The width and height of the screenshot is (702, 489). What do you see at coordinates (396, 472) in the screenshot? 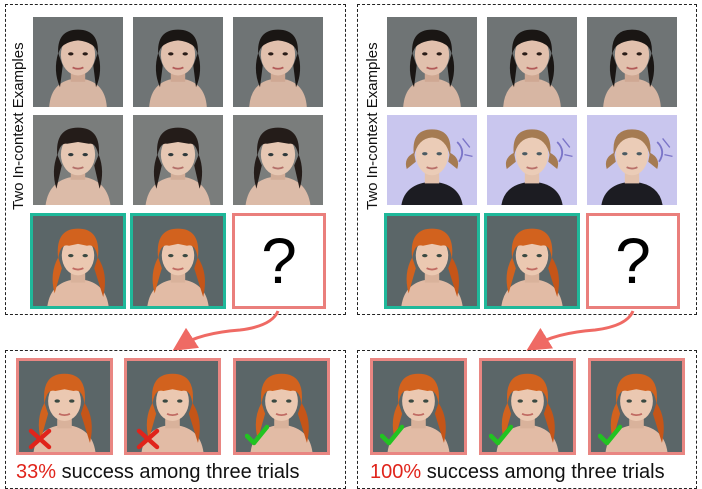
I see `right-success-percentage: 100%` at bounding box center [396, 472].